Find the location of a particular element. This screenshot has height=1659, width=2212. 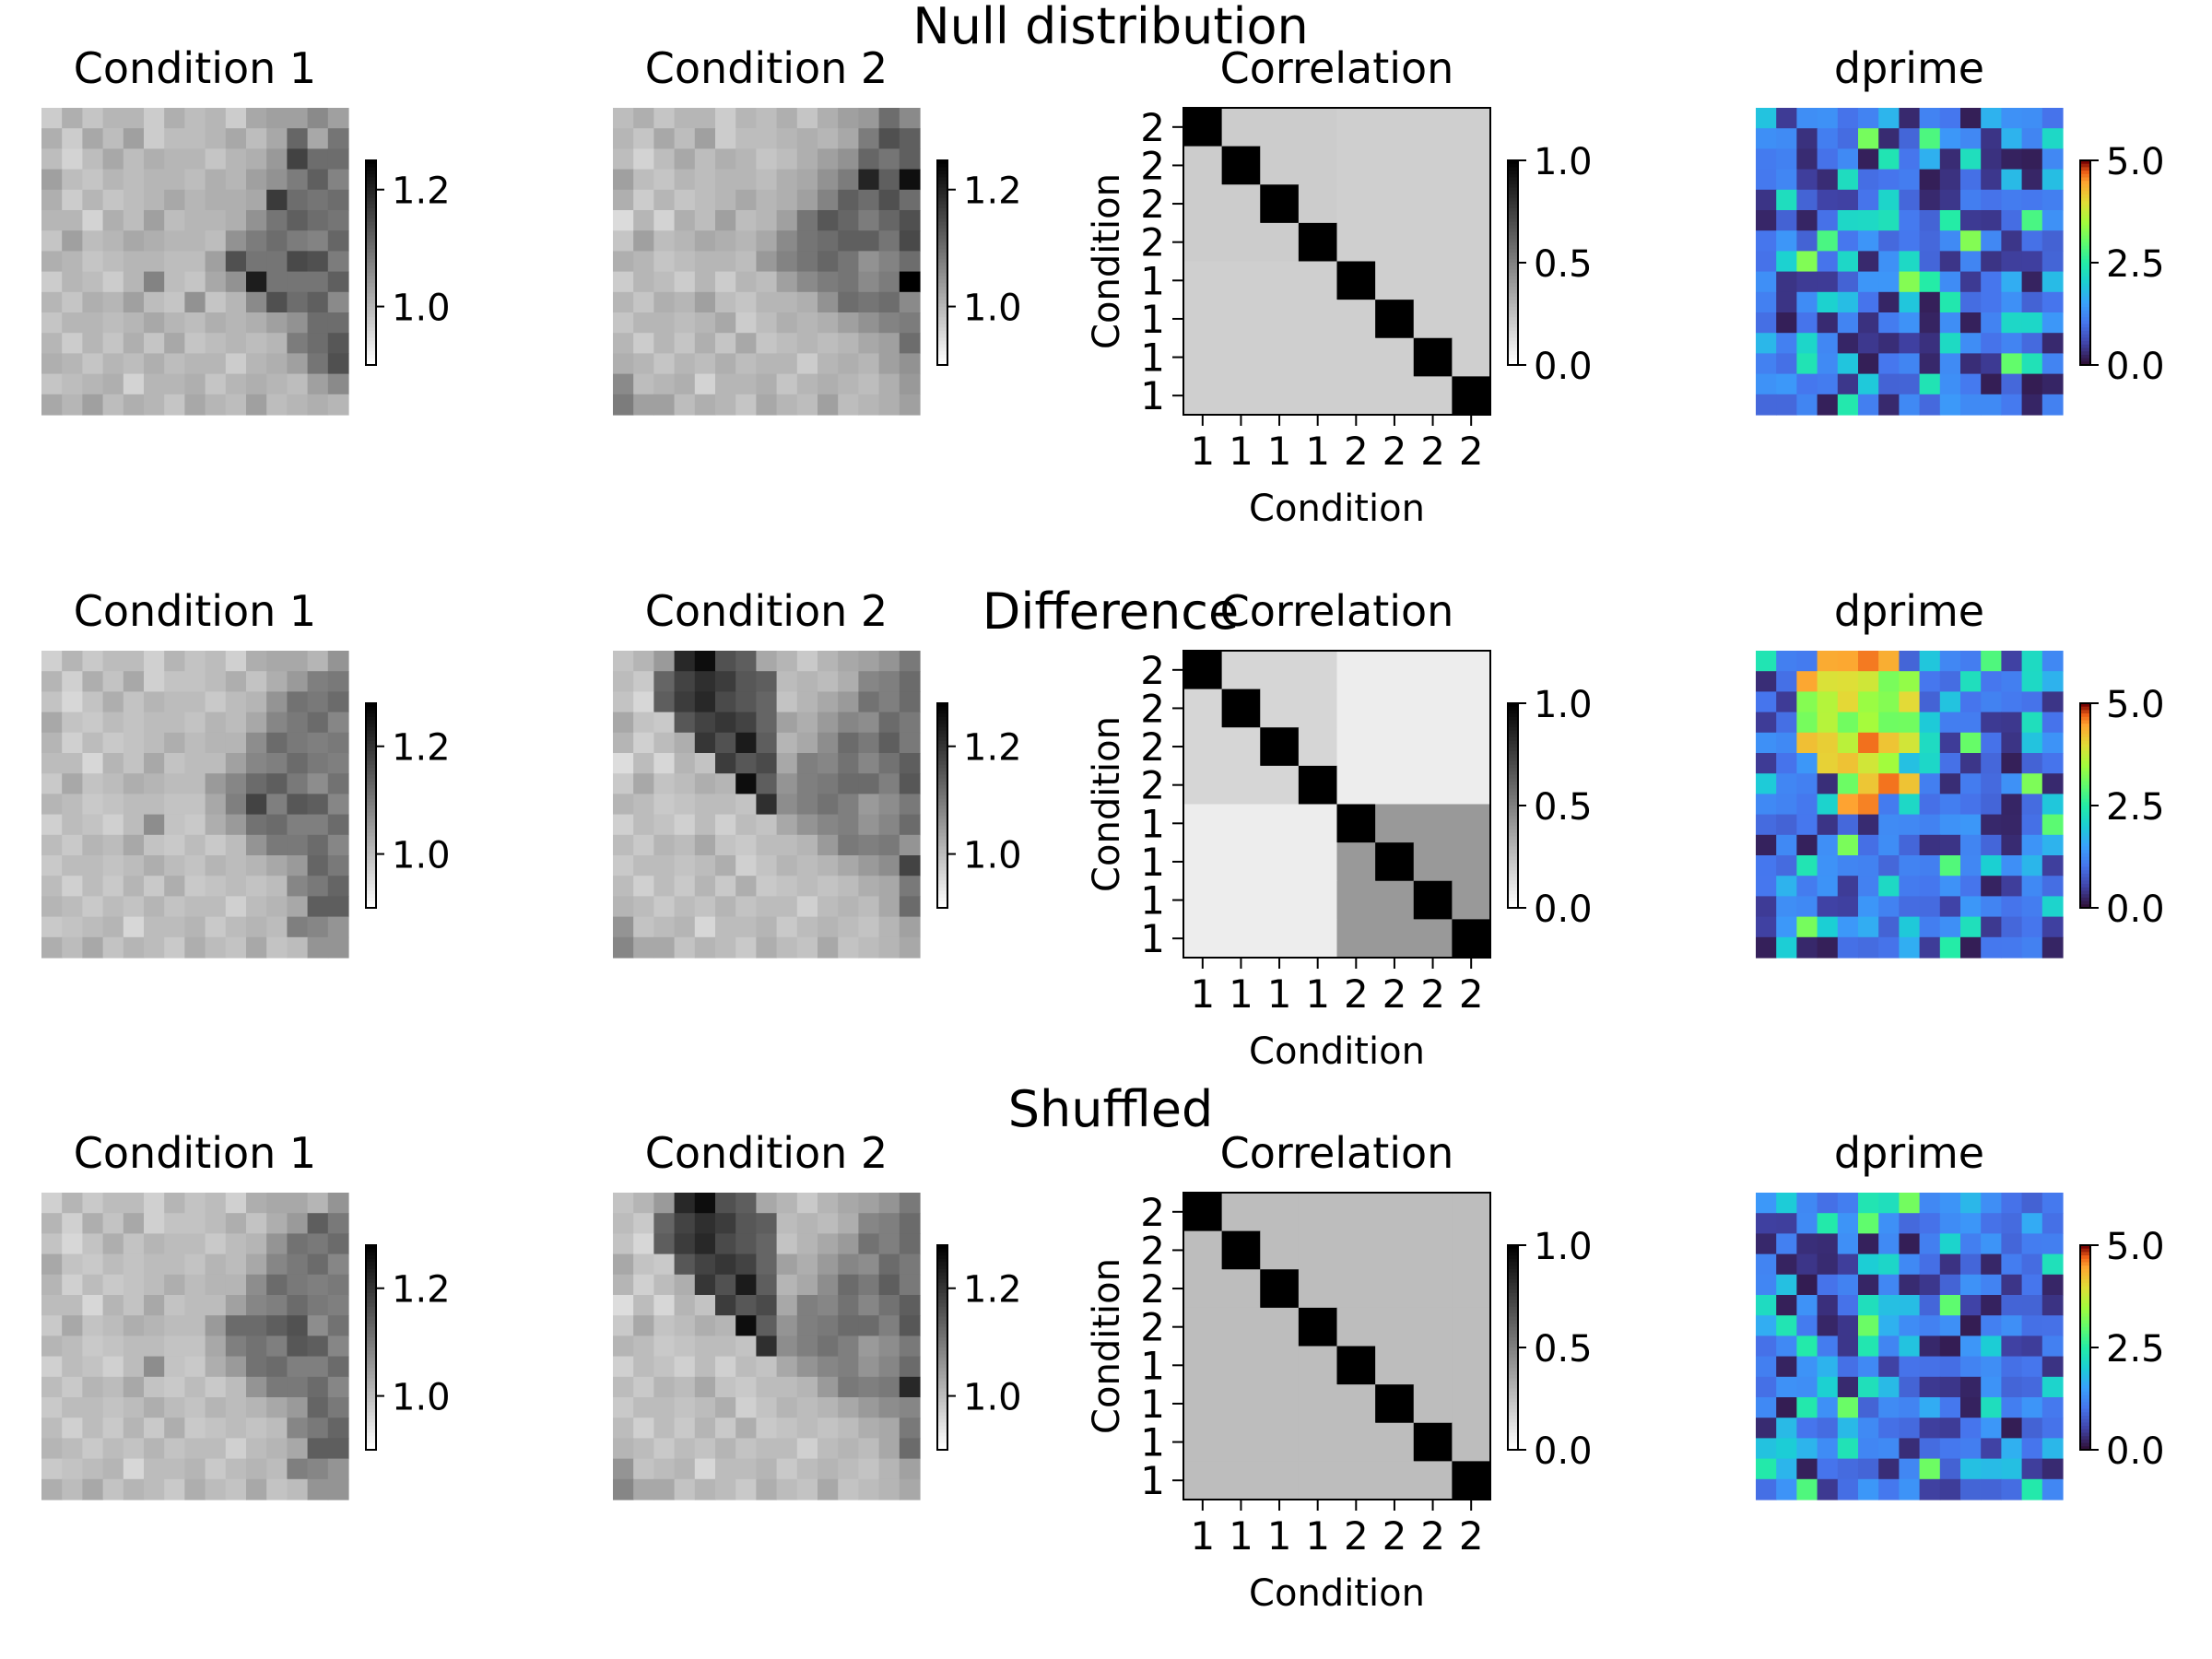

y-tick-label: 2 is located at coordinates (1152, 1327).